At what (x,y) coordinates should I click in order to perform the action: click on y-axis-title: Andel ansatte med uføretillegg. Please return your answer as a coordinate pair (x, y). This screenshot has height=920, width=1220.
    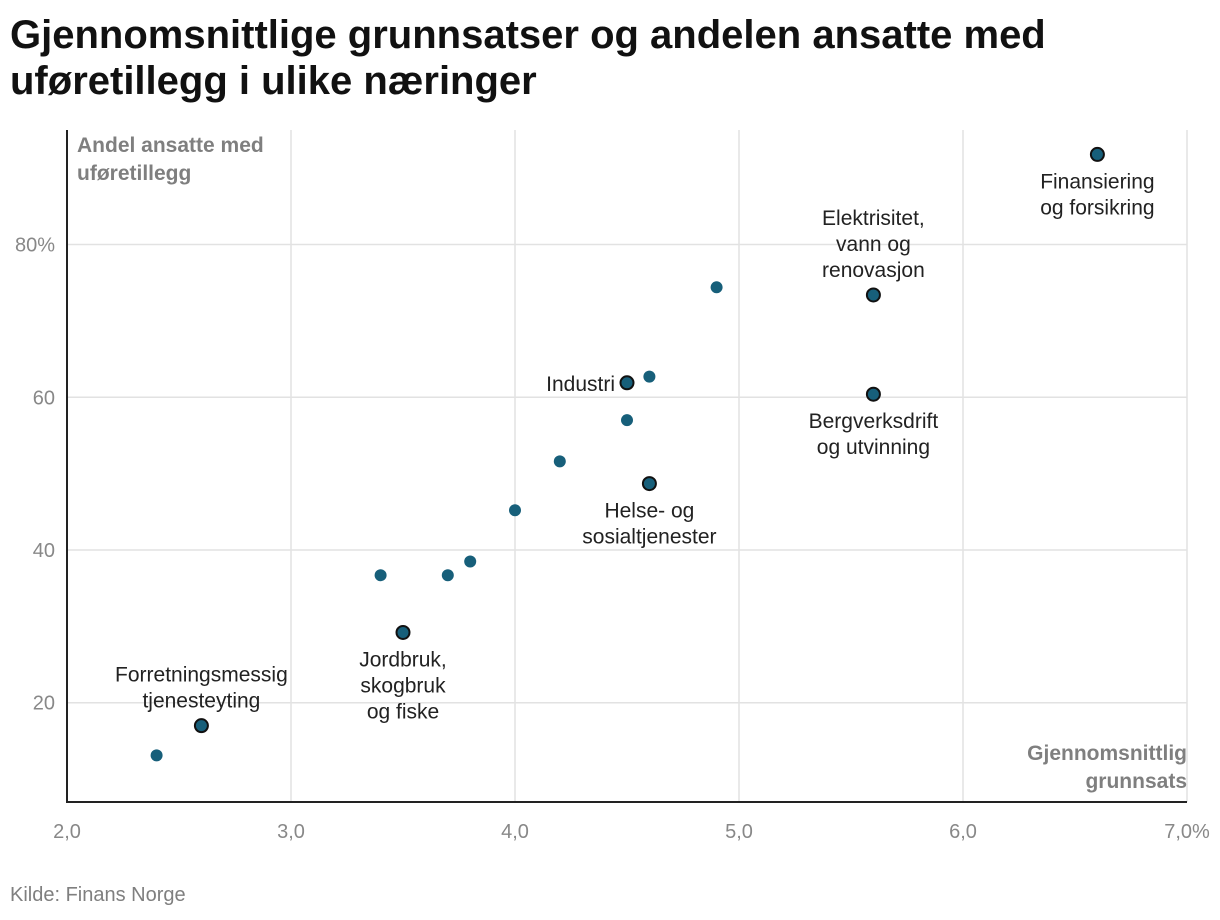
    Looking at the image, I should click on (170, 159).